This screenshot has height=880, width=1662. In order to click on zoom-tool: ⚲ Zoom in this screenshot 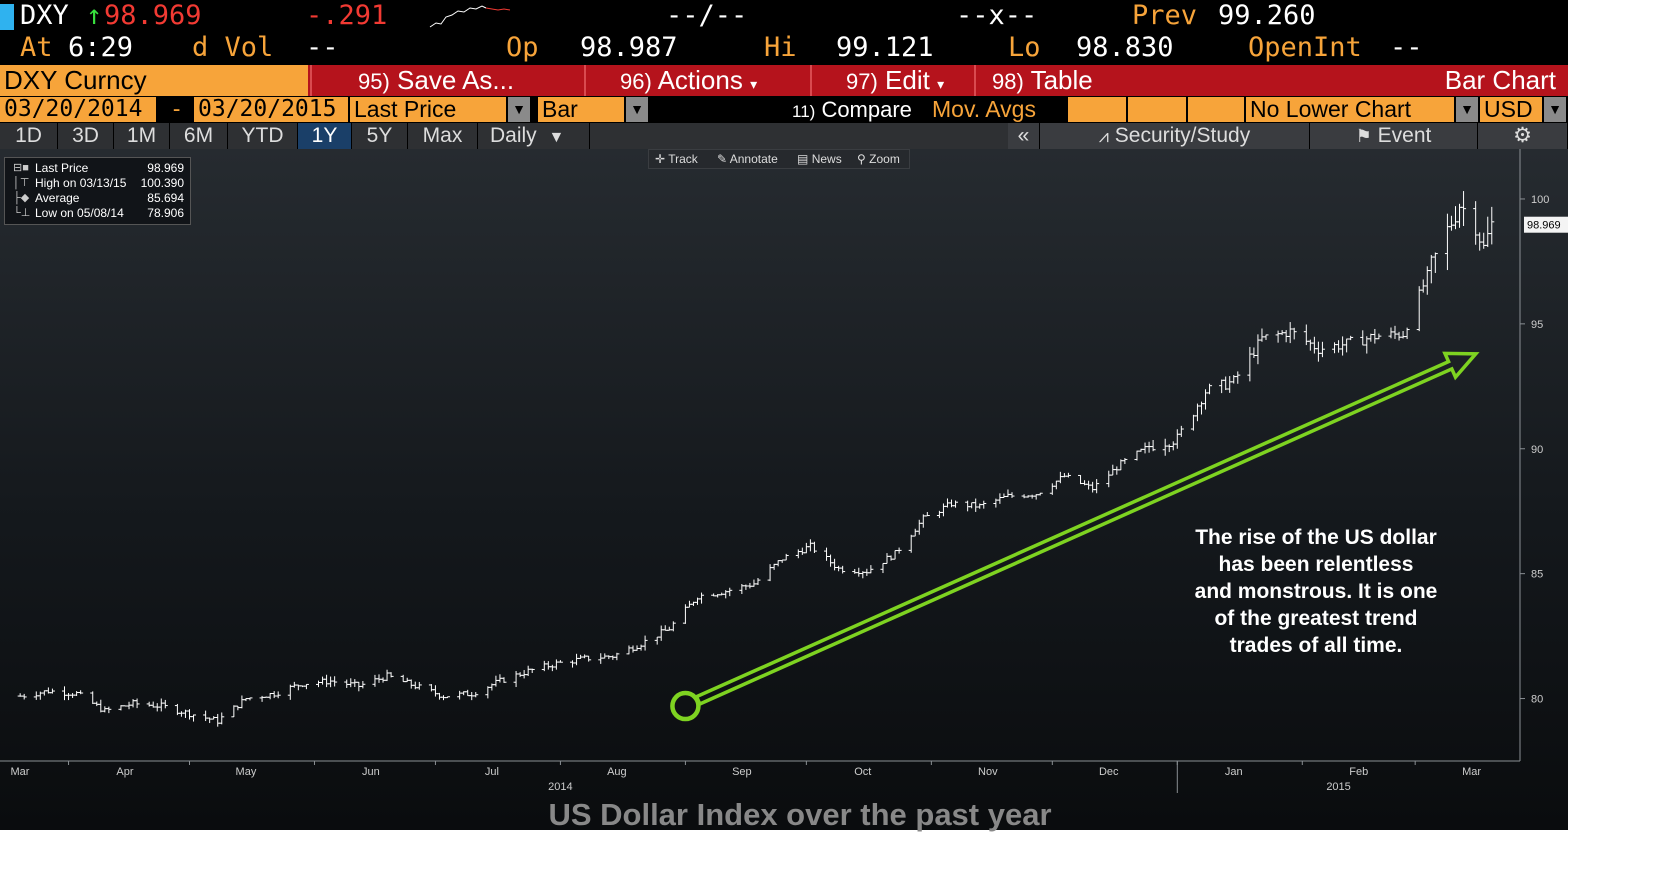, I will do `click(878, 159)`.